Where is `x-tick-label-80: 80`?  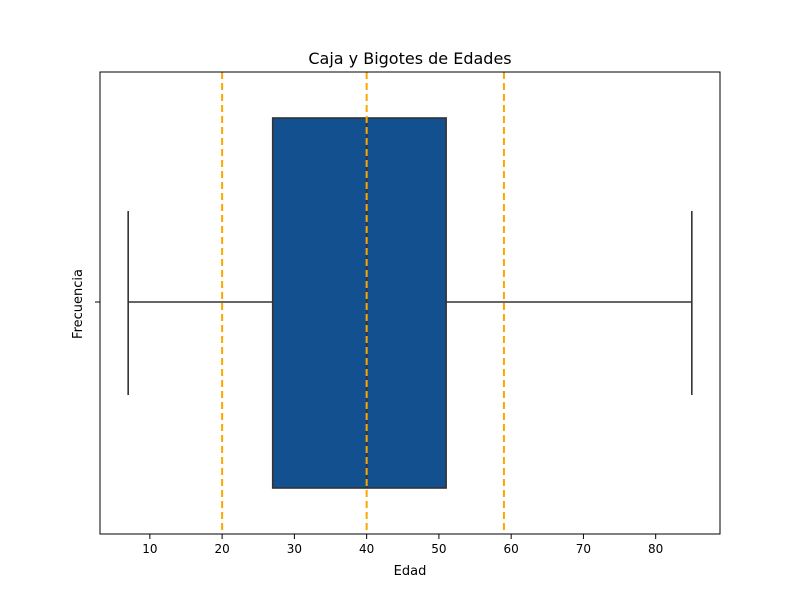 x-tick-label-80: 80 is located at coordinates (655, 549).